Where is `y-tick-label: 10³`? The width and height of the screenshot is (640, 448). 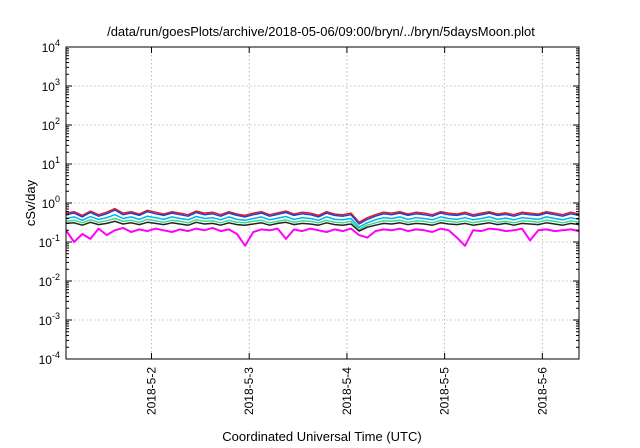 y-tick-label: 10³ is located at coordinates (51, 85).